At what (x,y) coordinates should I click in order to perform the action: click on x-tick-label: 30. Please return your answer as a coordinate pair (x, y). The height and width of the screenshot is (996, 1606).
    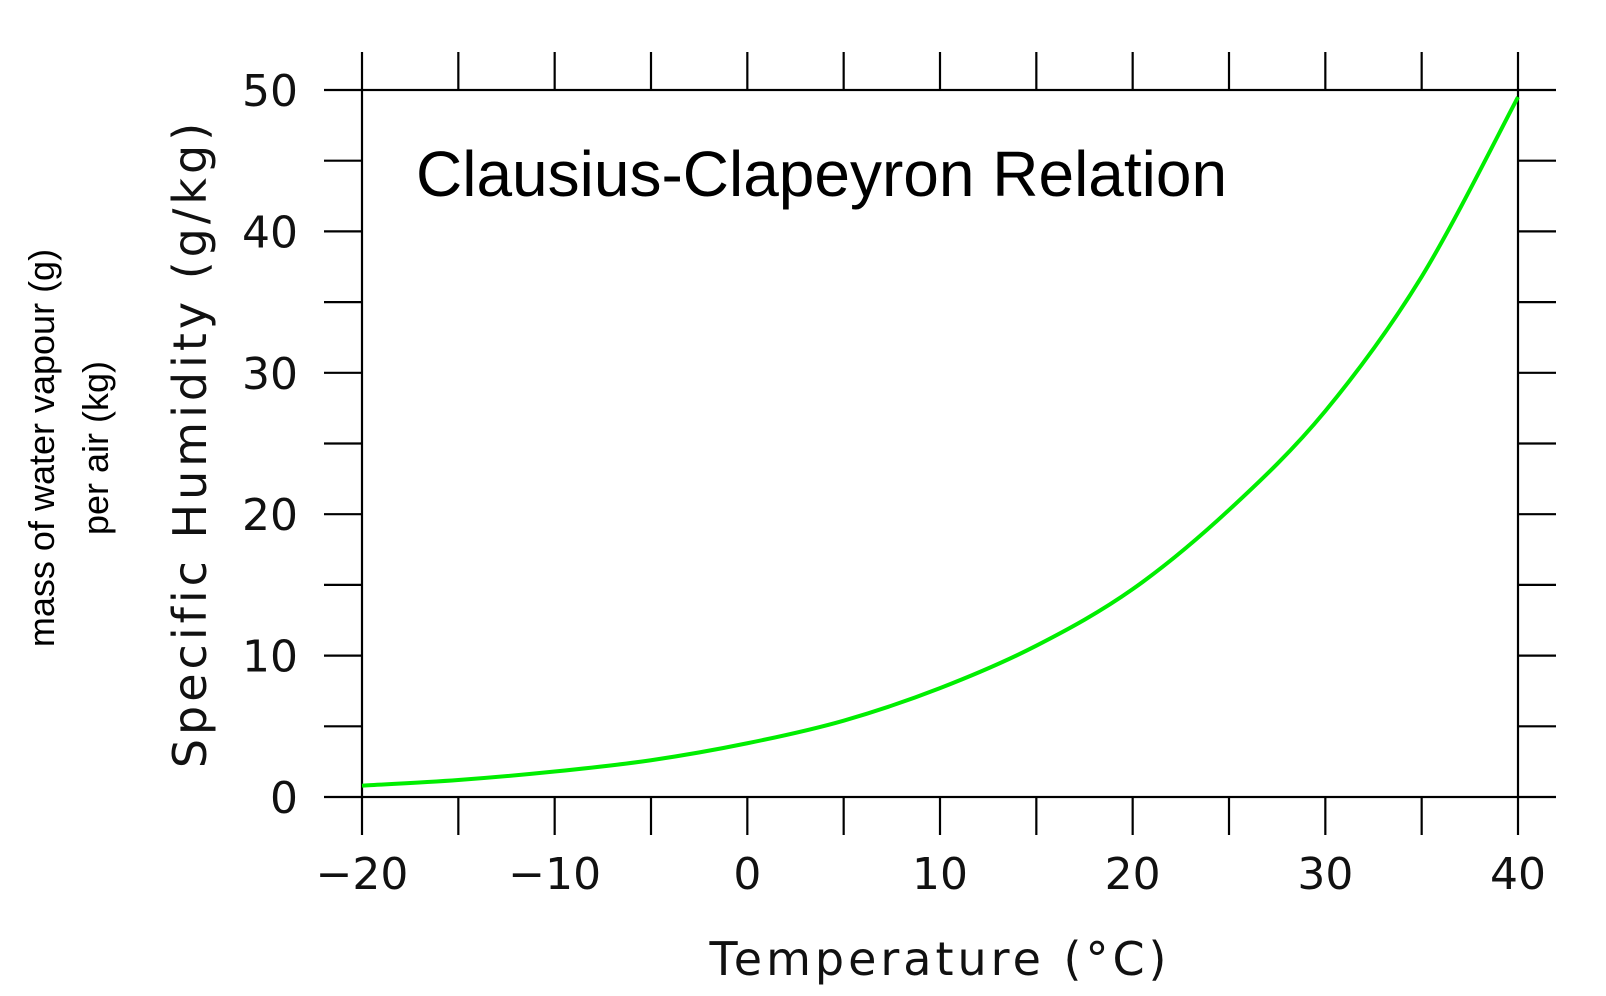
    Looking at the image, I should click on (1325, 874).